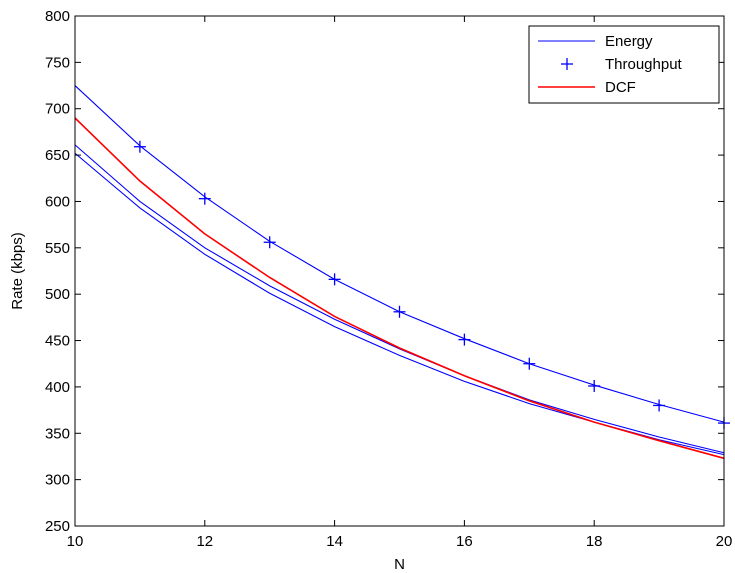 The image size is (735, 573). What do you see at coordinates (75, 541) in the screenshot?
I see `x-tick-label: 10` at bounding box center [75, 541].